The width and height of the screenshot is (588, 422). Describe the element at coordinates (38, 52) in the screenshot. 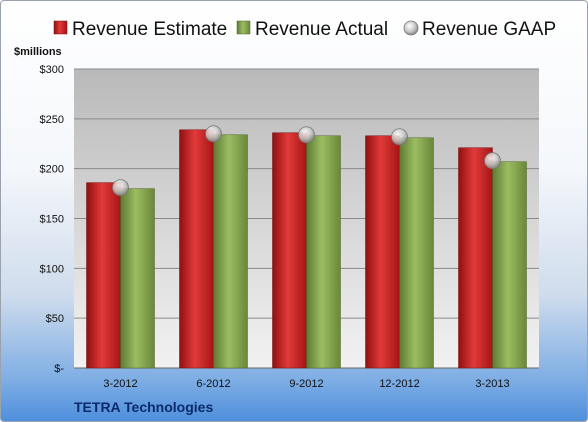

I see `y-axis-unit-label: $millions` at that location.